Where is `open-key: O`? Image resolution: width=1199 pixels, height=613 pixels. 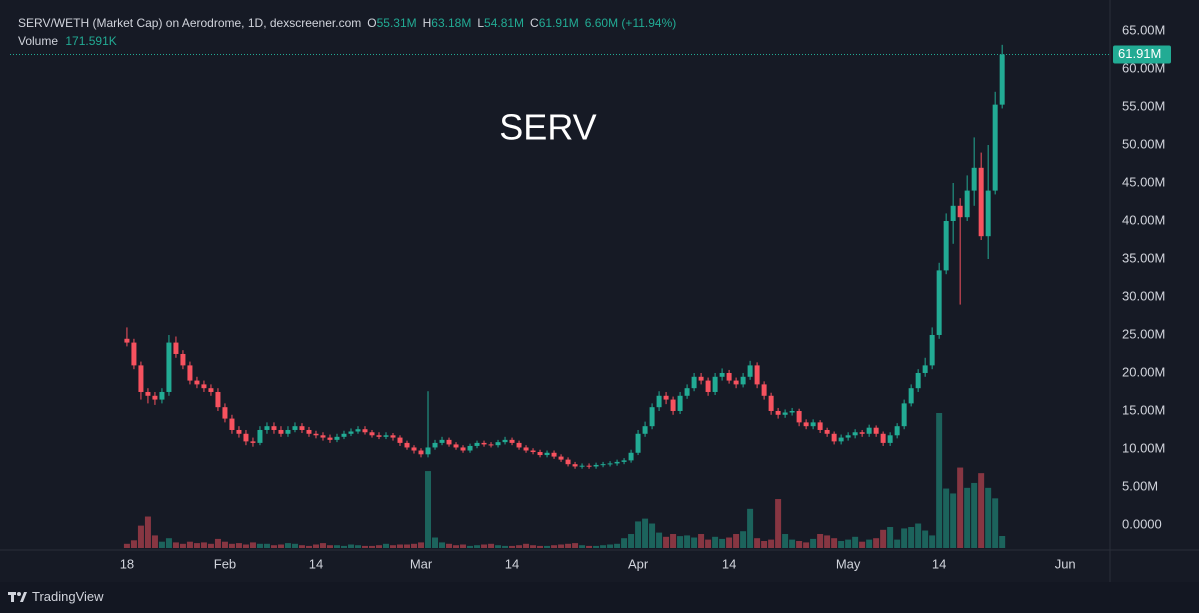 open-key: O is located at coordinates (372, 23).